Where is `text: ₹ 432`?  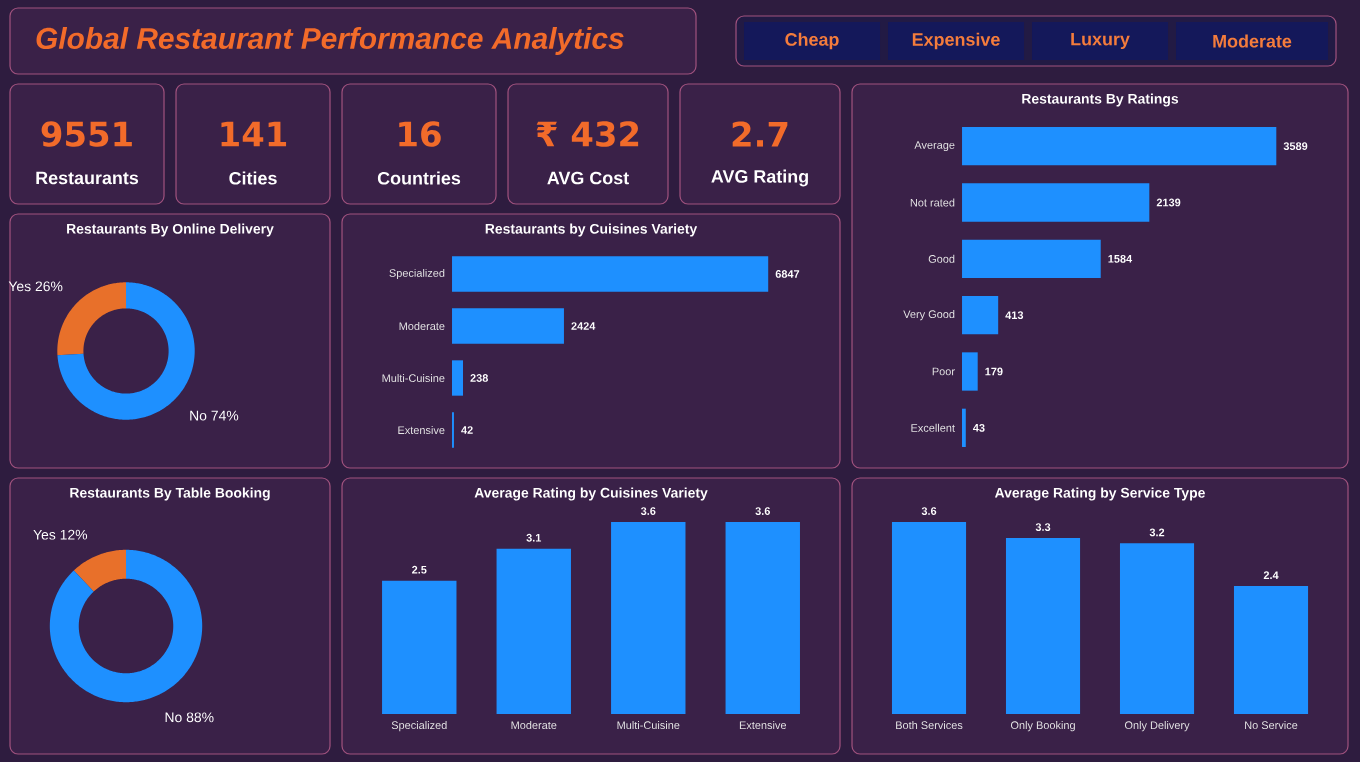 text: ₹ 432 is located at coordinates (587, 134).